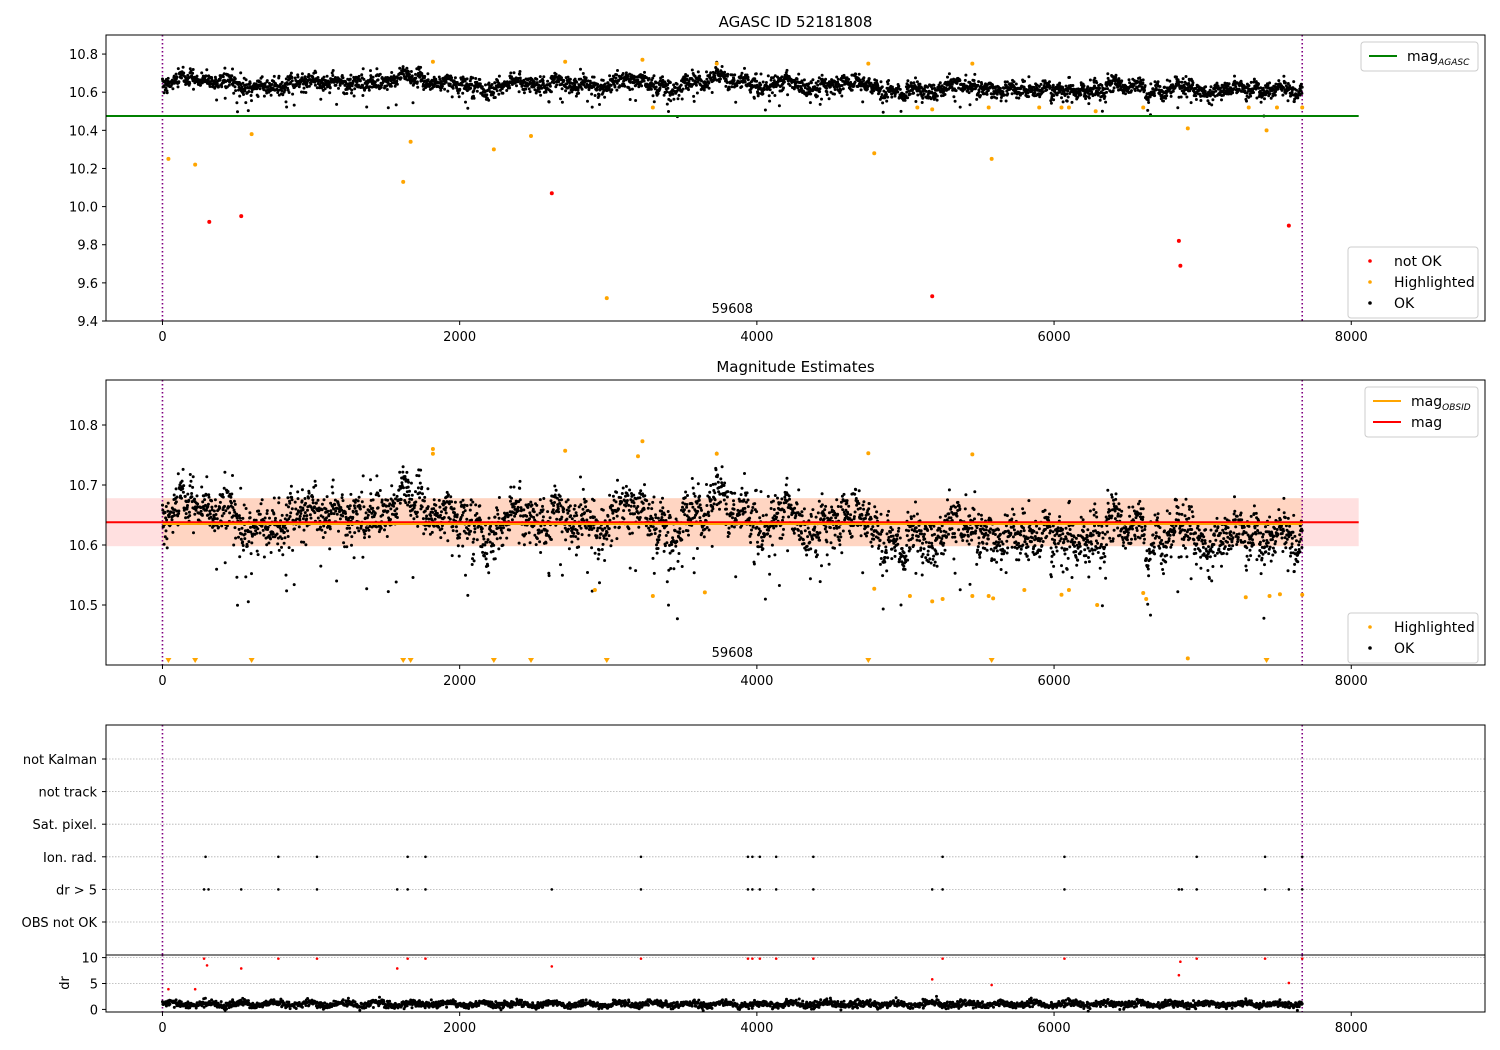 Image resolution: width=1500 pixels, height=1050 pixels. I want to click on x-tick-label: 8000, so click(1351, 337).